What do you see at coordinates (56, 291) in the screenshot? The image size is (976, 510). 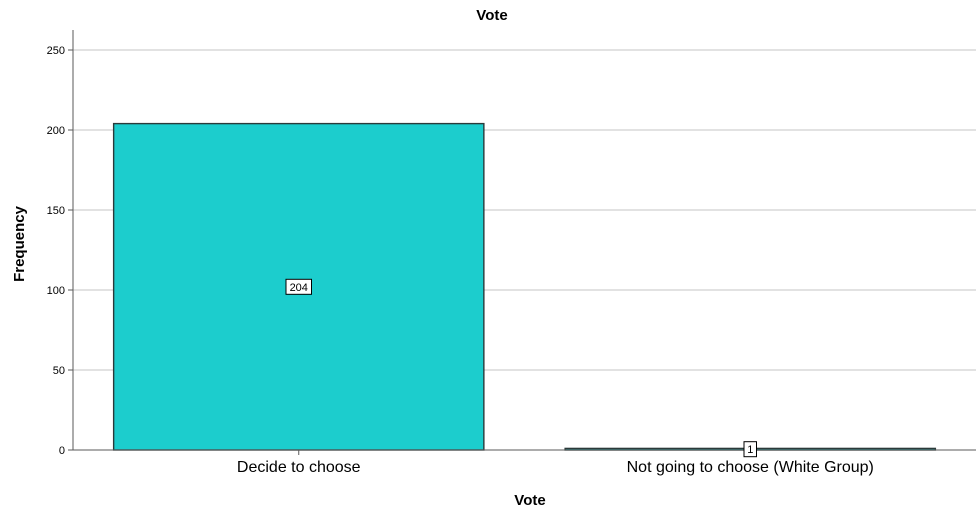 I see `y-tick-label: 100` at bounding box center [56, 291].